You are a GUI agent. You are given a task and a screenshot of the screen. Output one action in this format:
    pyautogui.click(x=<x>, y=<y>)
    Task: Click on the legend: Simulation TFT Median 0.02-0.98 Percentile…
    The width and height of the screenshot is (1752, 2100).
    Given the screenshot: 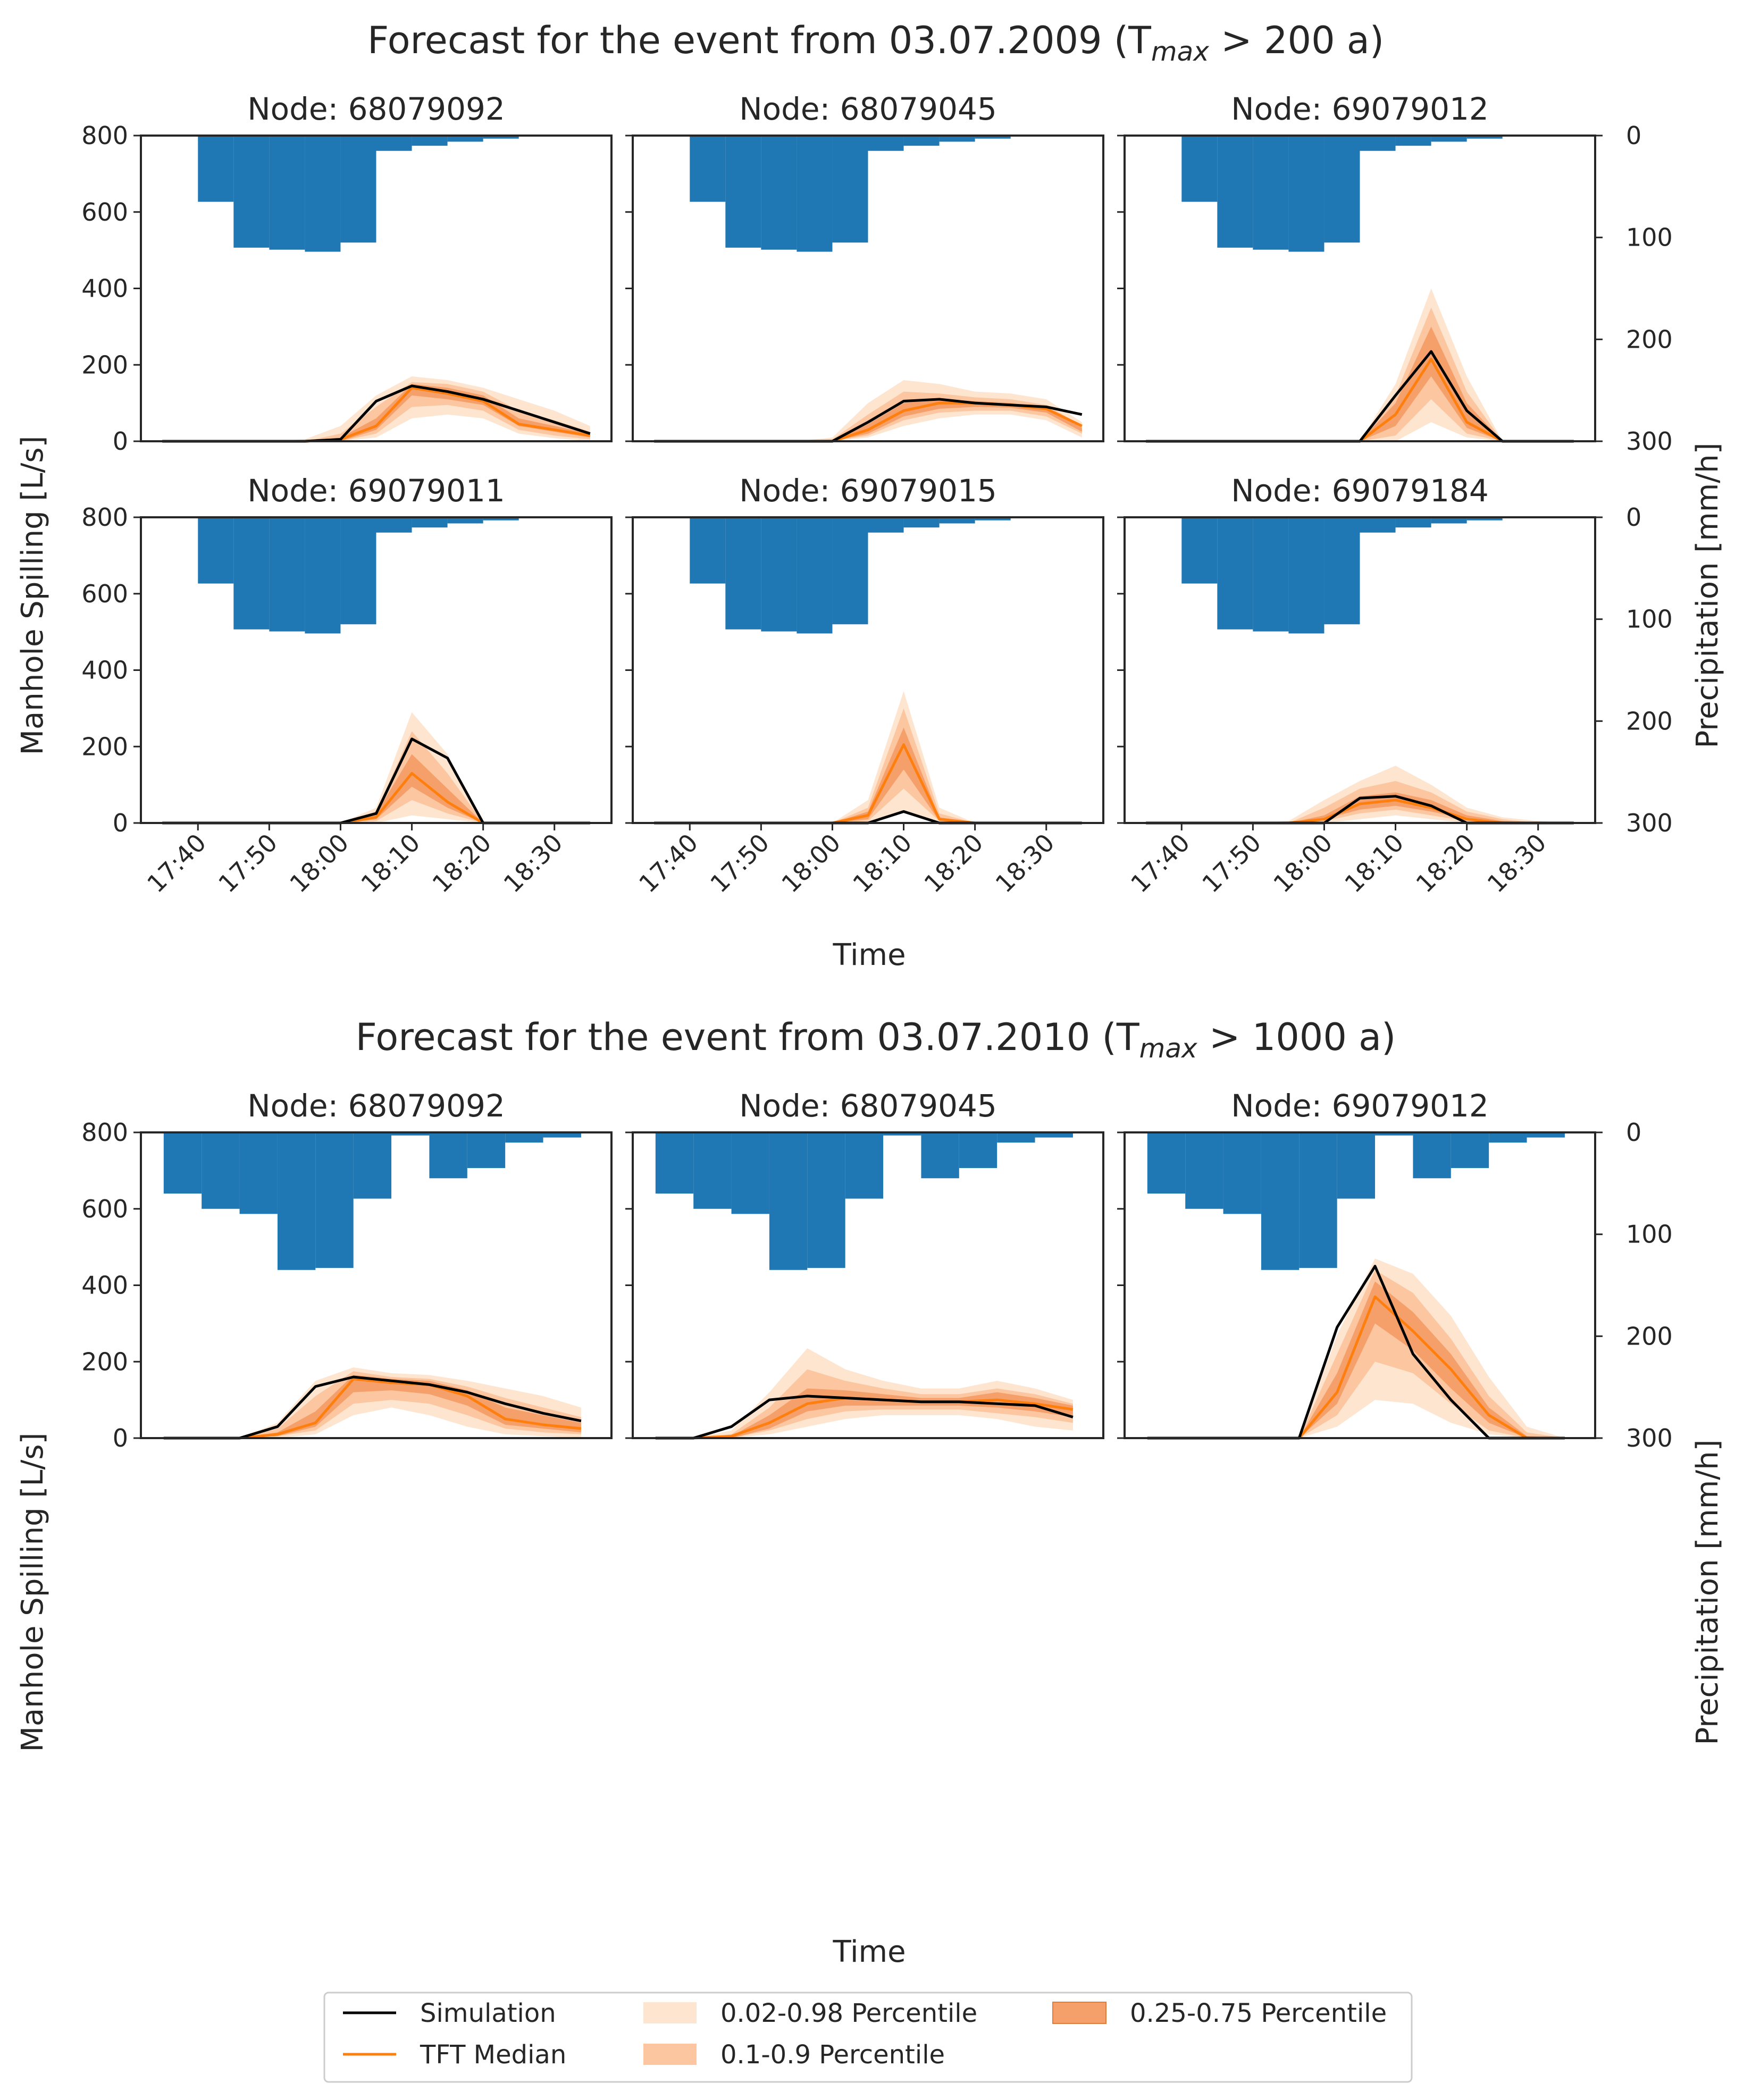 What is the action you would take?
    pyautogui.click(x=868, y=2037)
    